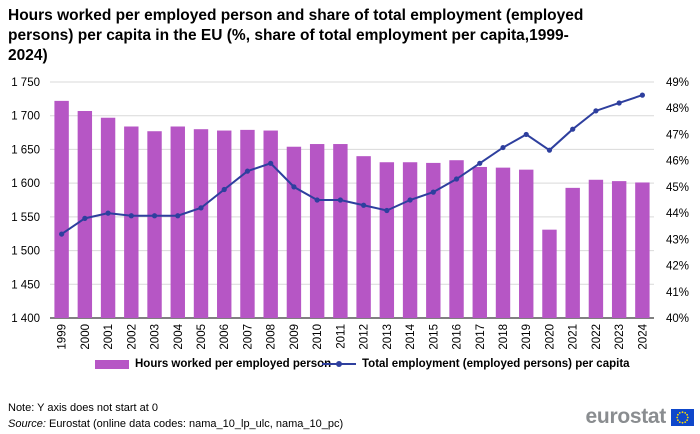  I want to click on legend-item-bars: Hours worked per employed person, so click(213, 364).